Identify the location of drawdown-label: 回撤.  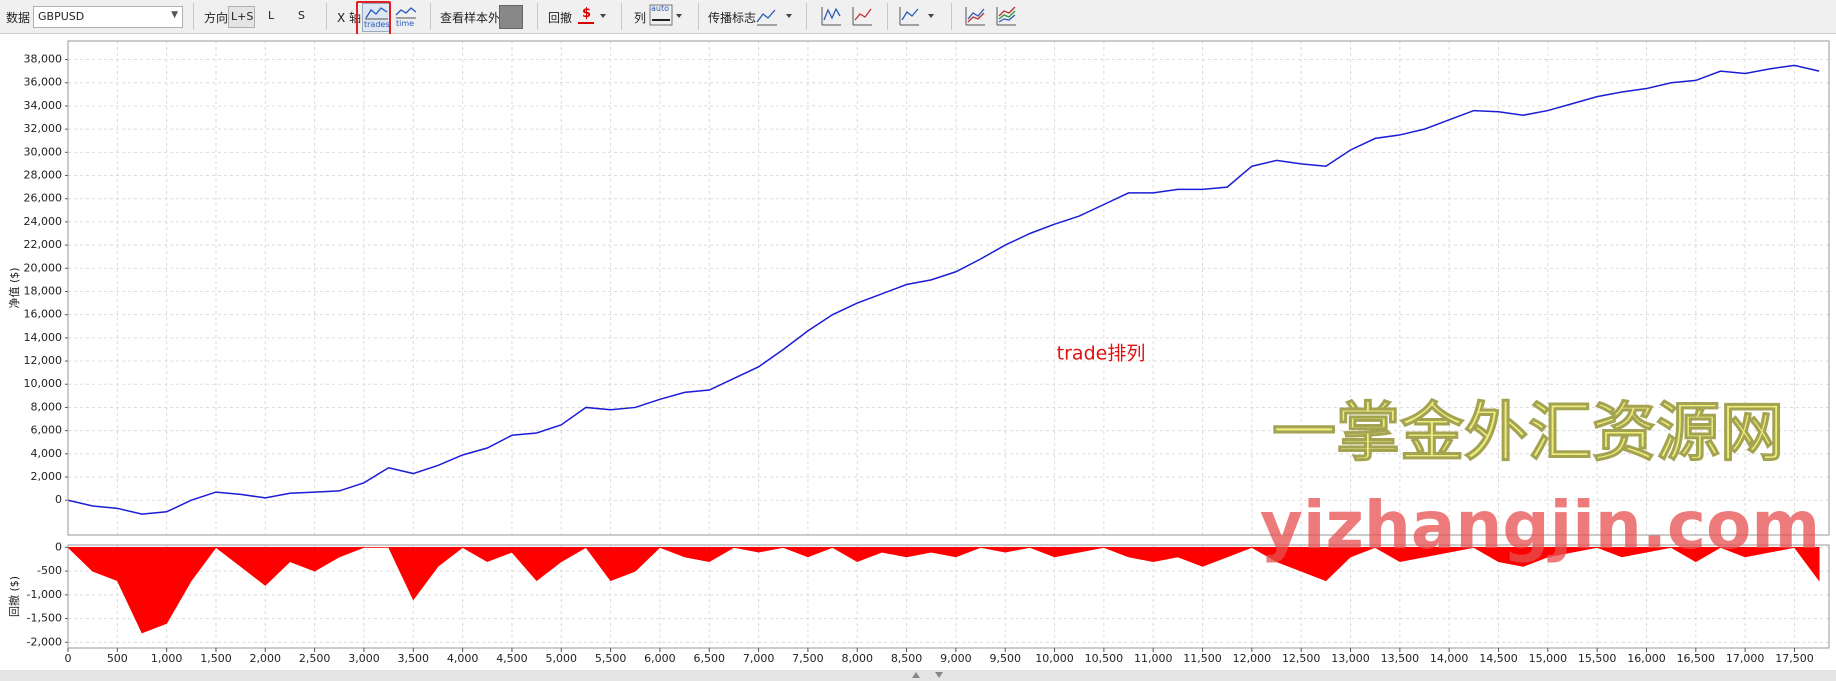
(560, 18).